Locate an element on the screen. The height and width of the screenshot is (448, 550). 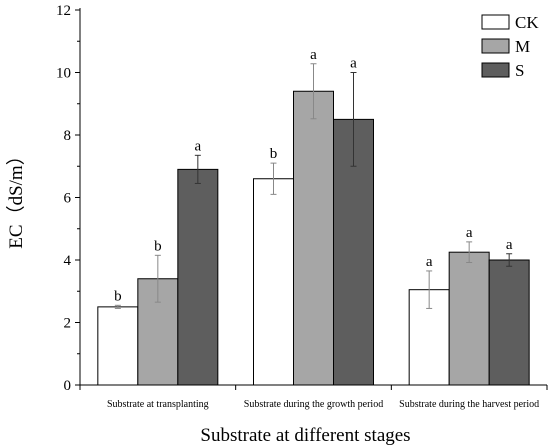
legend-swatch-m is located at coordinates (495, 46).